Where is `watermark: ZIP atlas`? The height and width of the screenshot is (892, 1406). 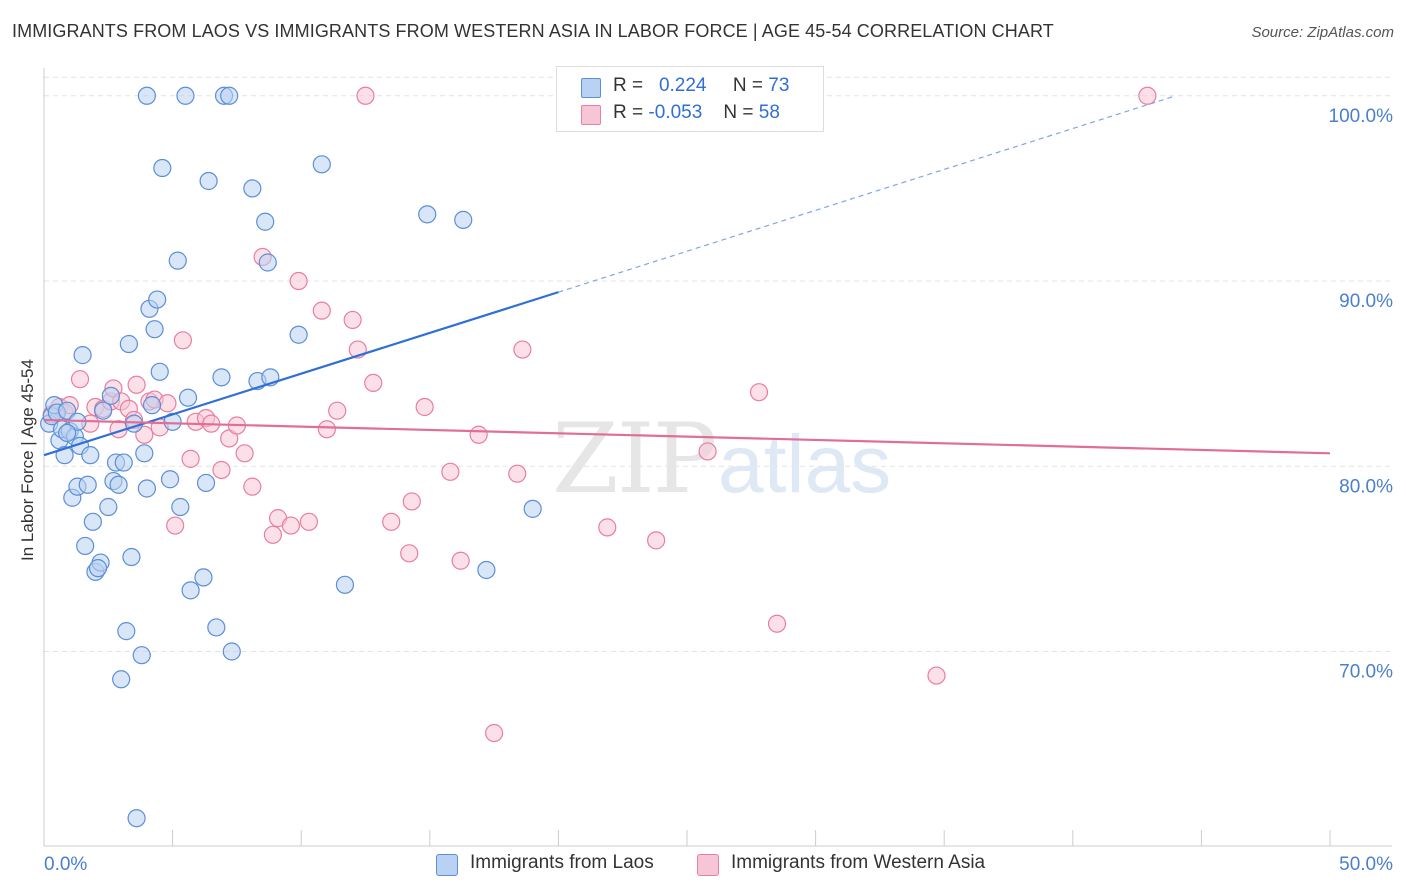
watermark: ZIP atlas is located at coordinates (721, 459).